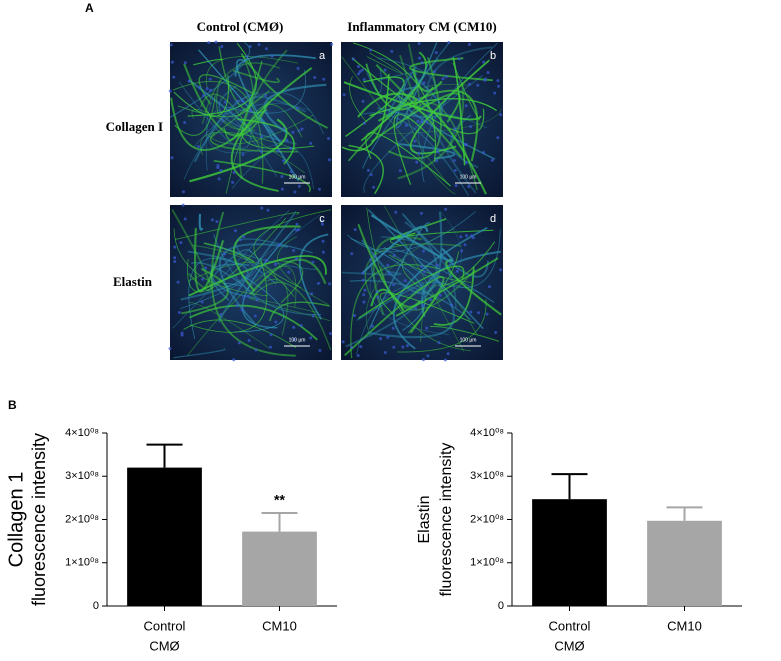  I want to click on scale-label: 100 µm, so click(468, 177).